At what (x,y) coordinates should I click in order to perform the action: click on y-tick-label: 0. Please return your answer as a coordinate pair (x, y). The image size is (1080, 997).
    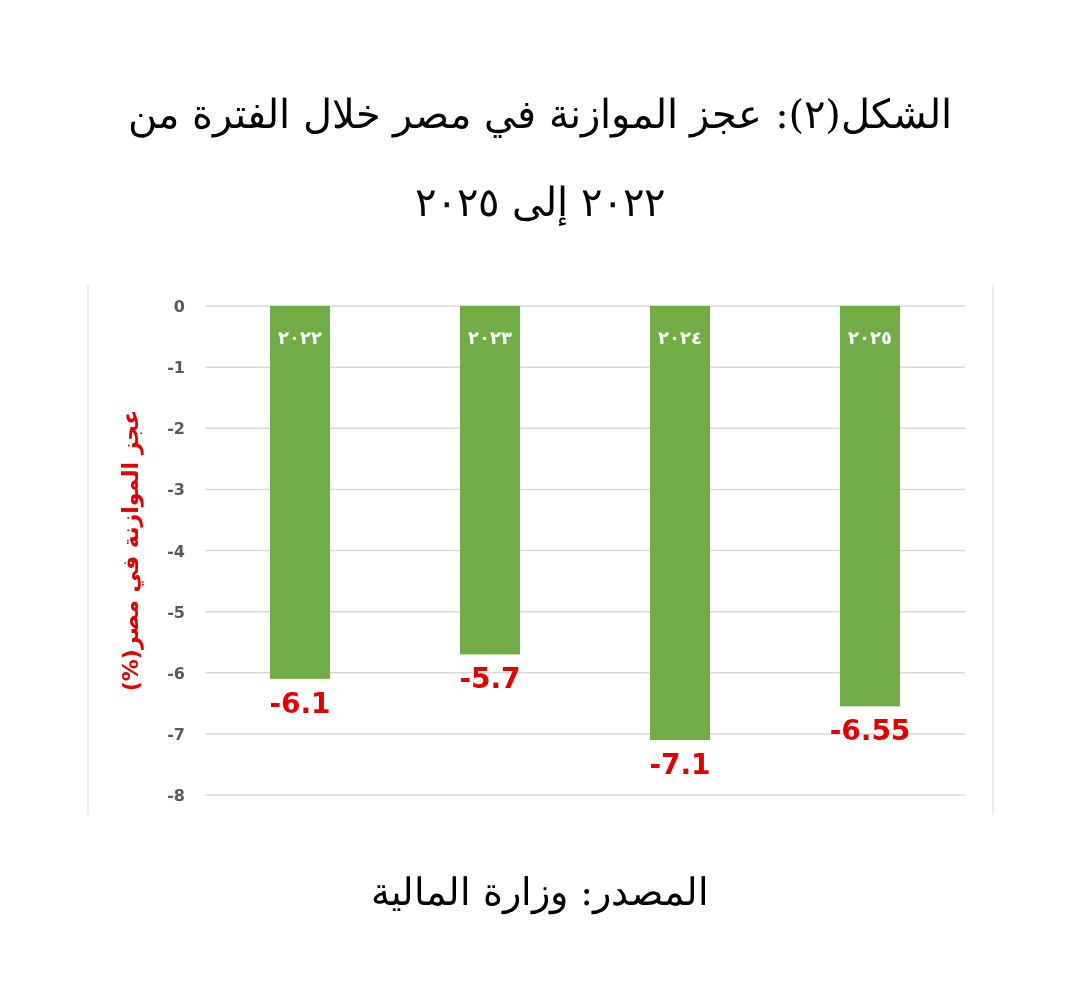
    Looking at the image, I should click on (179, 306).